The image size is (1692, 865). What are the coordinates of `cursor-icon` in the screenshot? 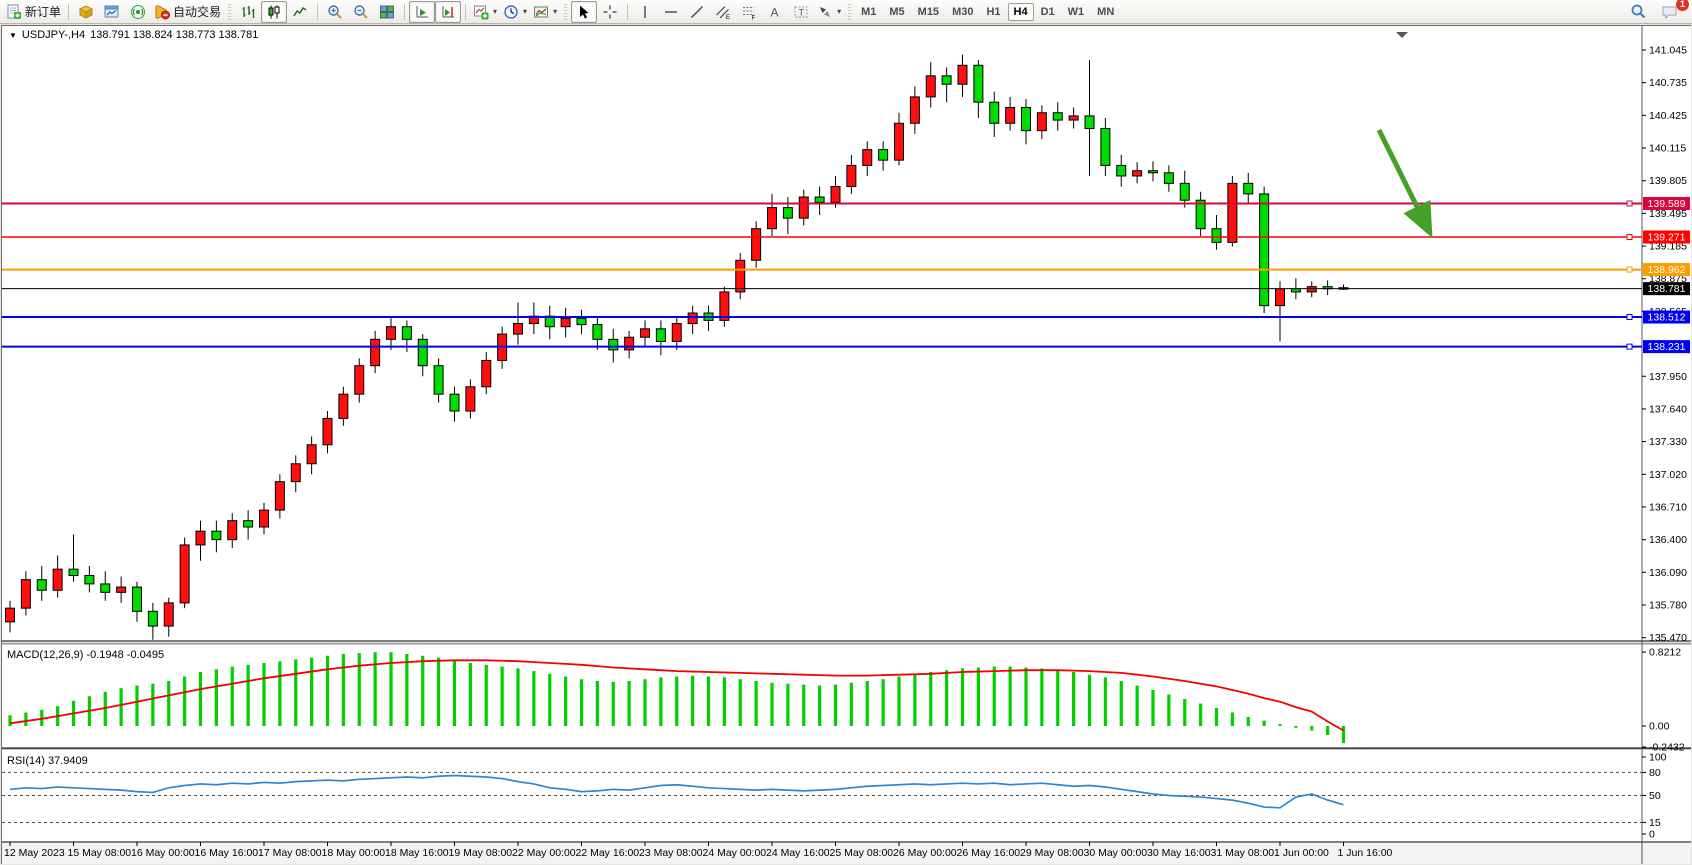 It's located at (584, 11).